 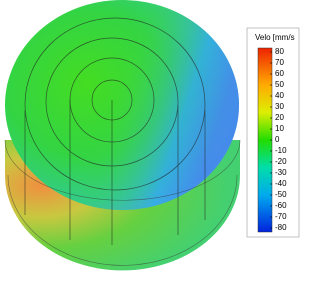 What do you see at coordinates (279, 117) in the screenshot?
I see `tick-label: 20` at bounding box center [279, 117].